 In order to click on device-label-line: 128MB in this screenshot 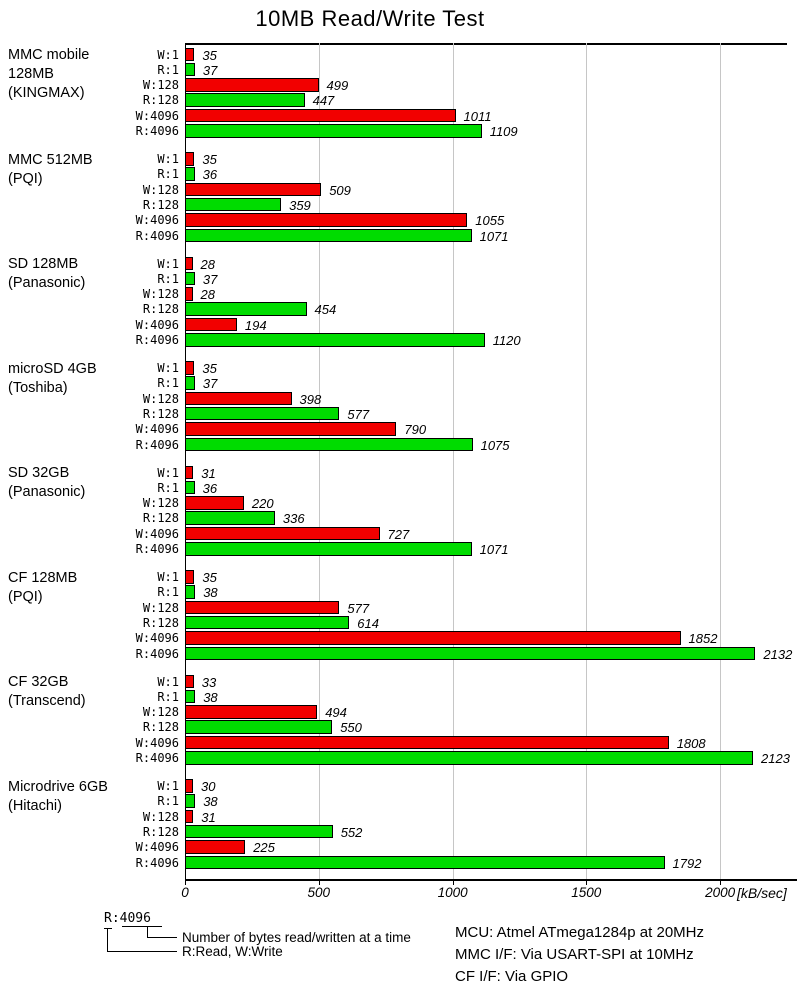, I will do `click(31, 74)`.